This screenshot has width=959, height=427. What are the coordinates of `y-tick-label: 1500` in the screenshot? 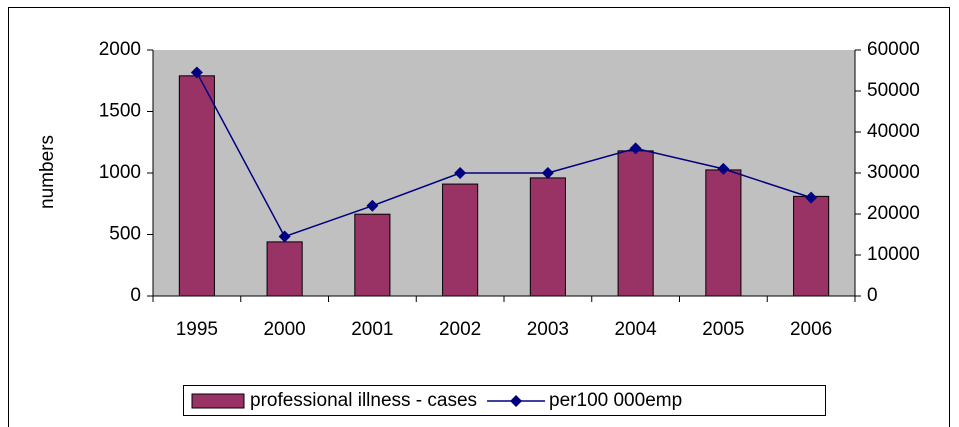 It's located at (120, 111).